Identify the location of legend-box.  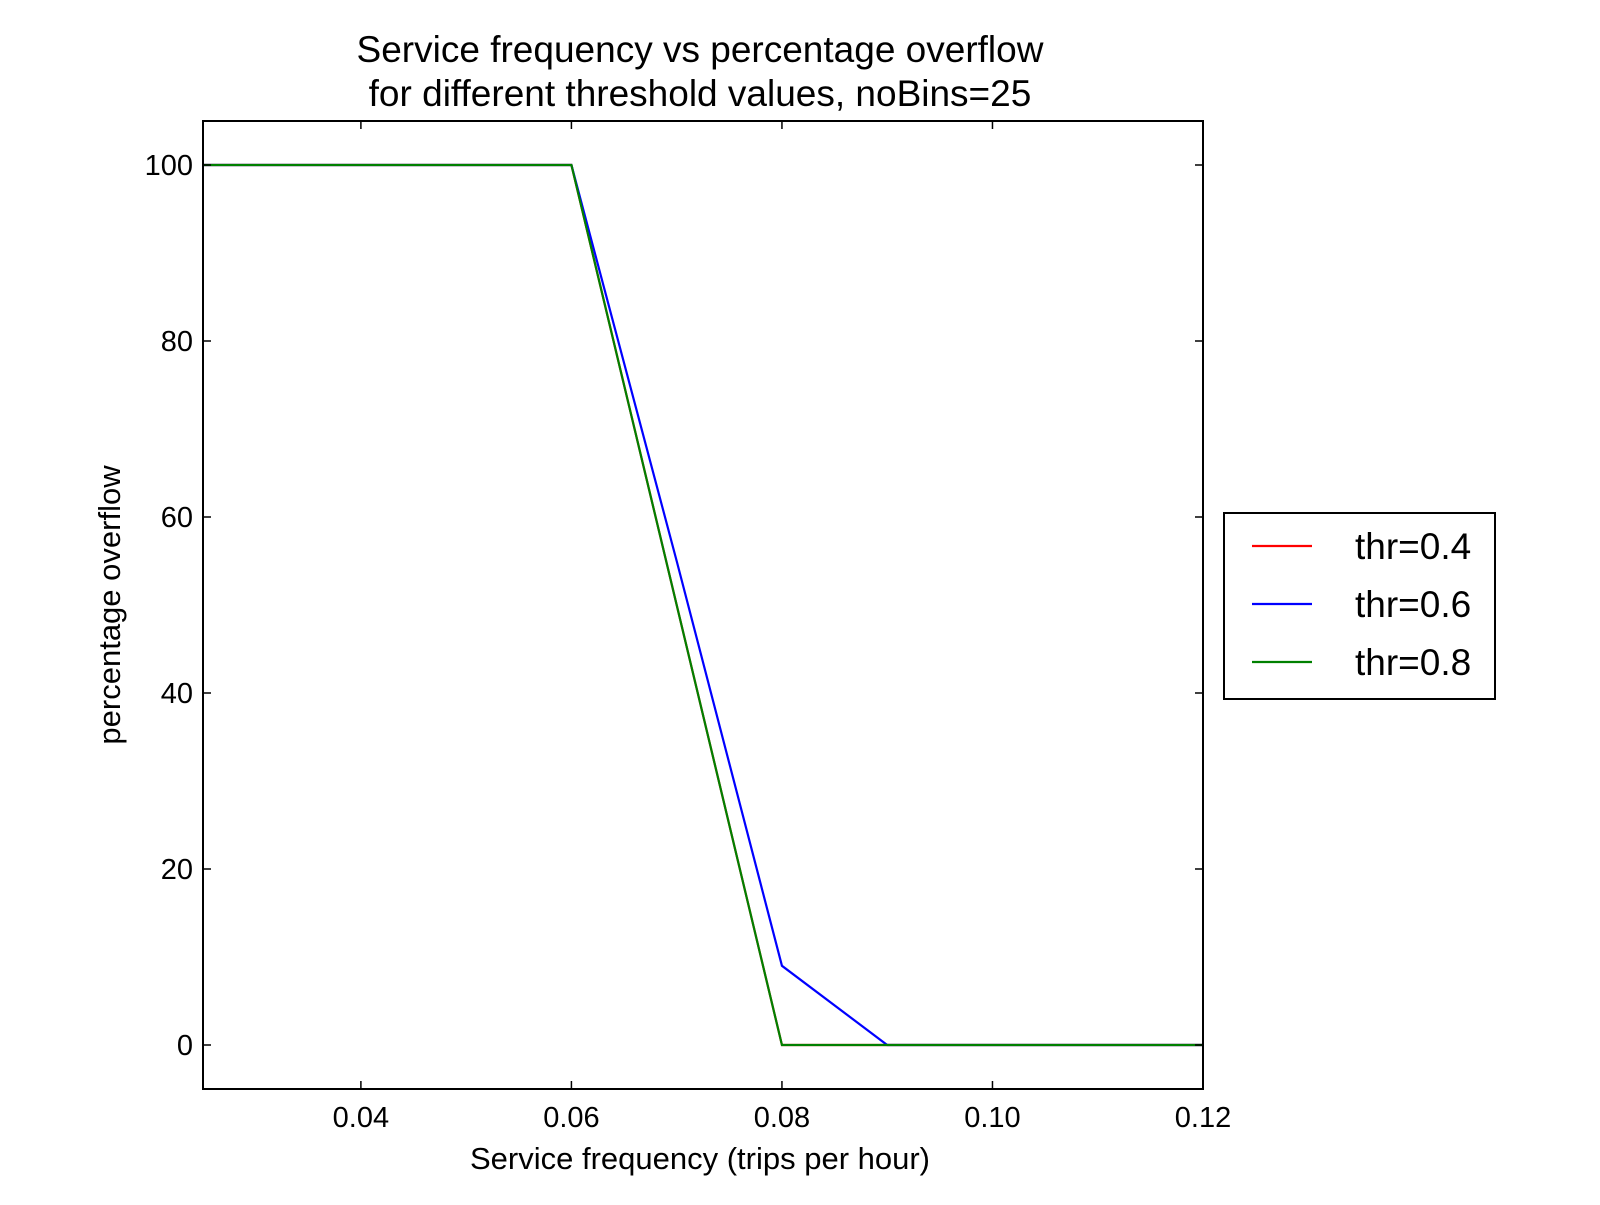
(1359, 606).